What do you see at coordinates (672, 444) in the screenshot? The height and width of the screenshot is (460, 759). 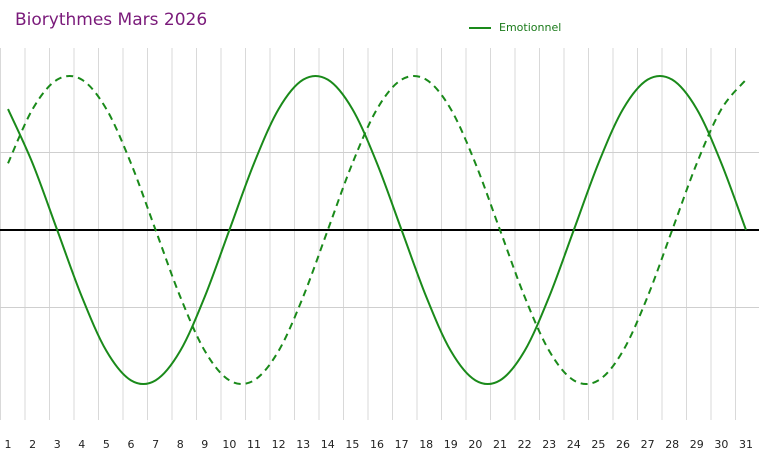 I see `x-tick-label: 28` at bounding box center [672, 444].